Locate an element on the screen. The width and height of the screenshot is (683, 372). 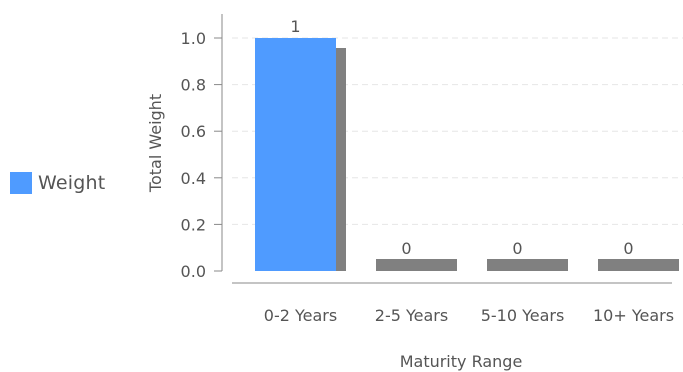
bar is located at coordinates (295, 154).